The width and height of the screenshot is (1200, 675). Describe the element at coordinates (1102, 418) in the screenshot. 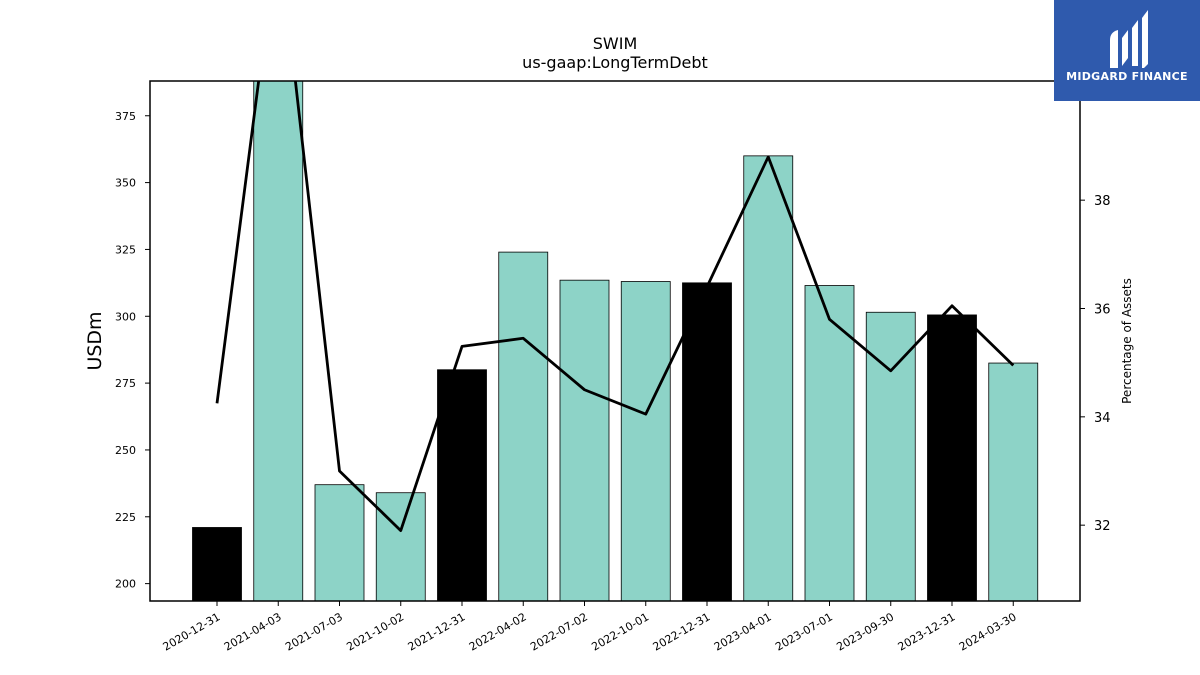

I see `y-right-tick-label: 34` at that location.